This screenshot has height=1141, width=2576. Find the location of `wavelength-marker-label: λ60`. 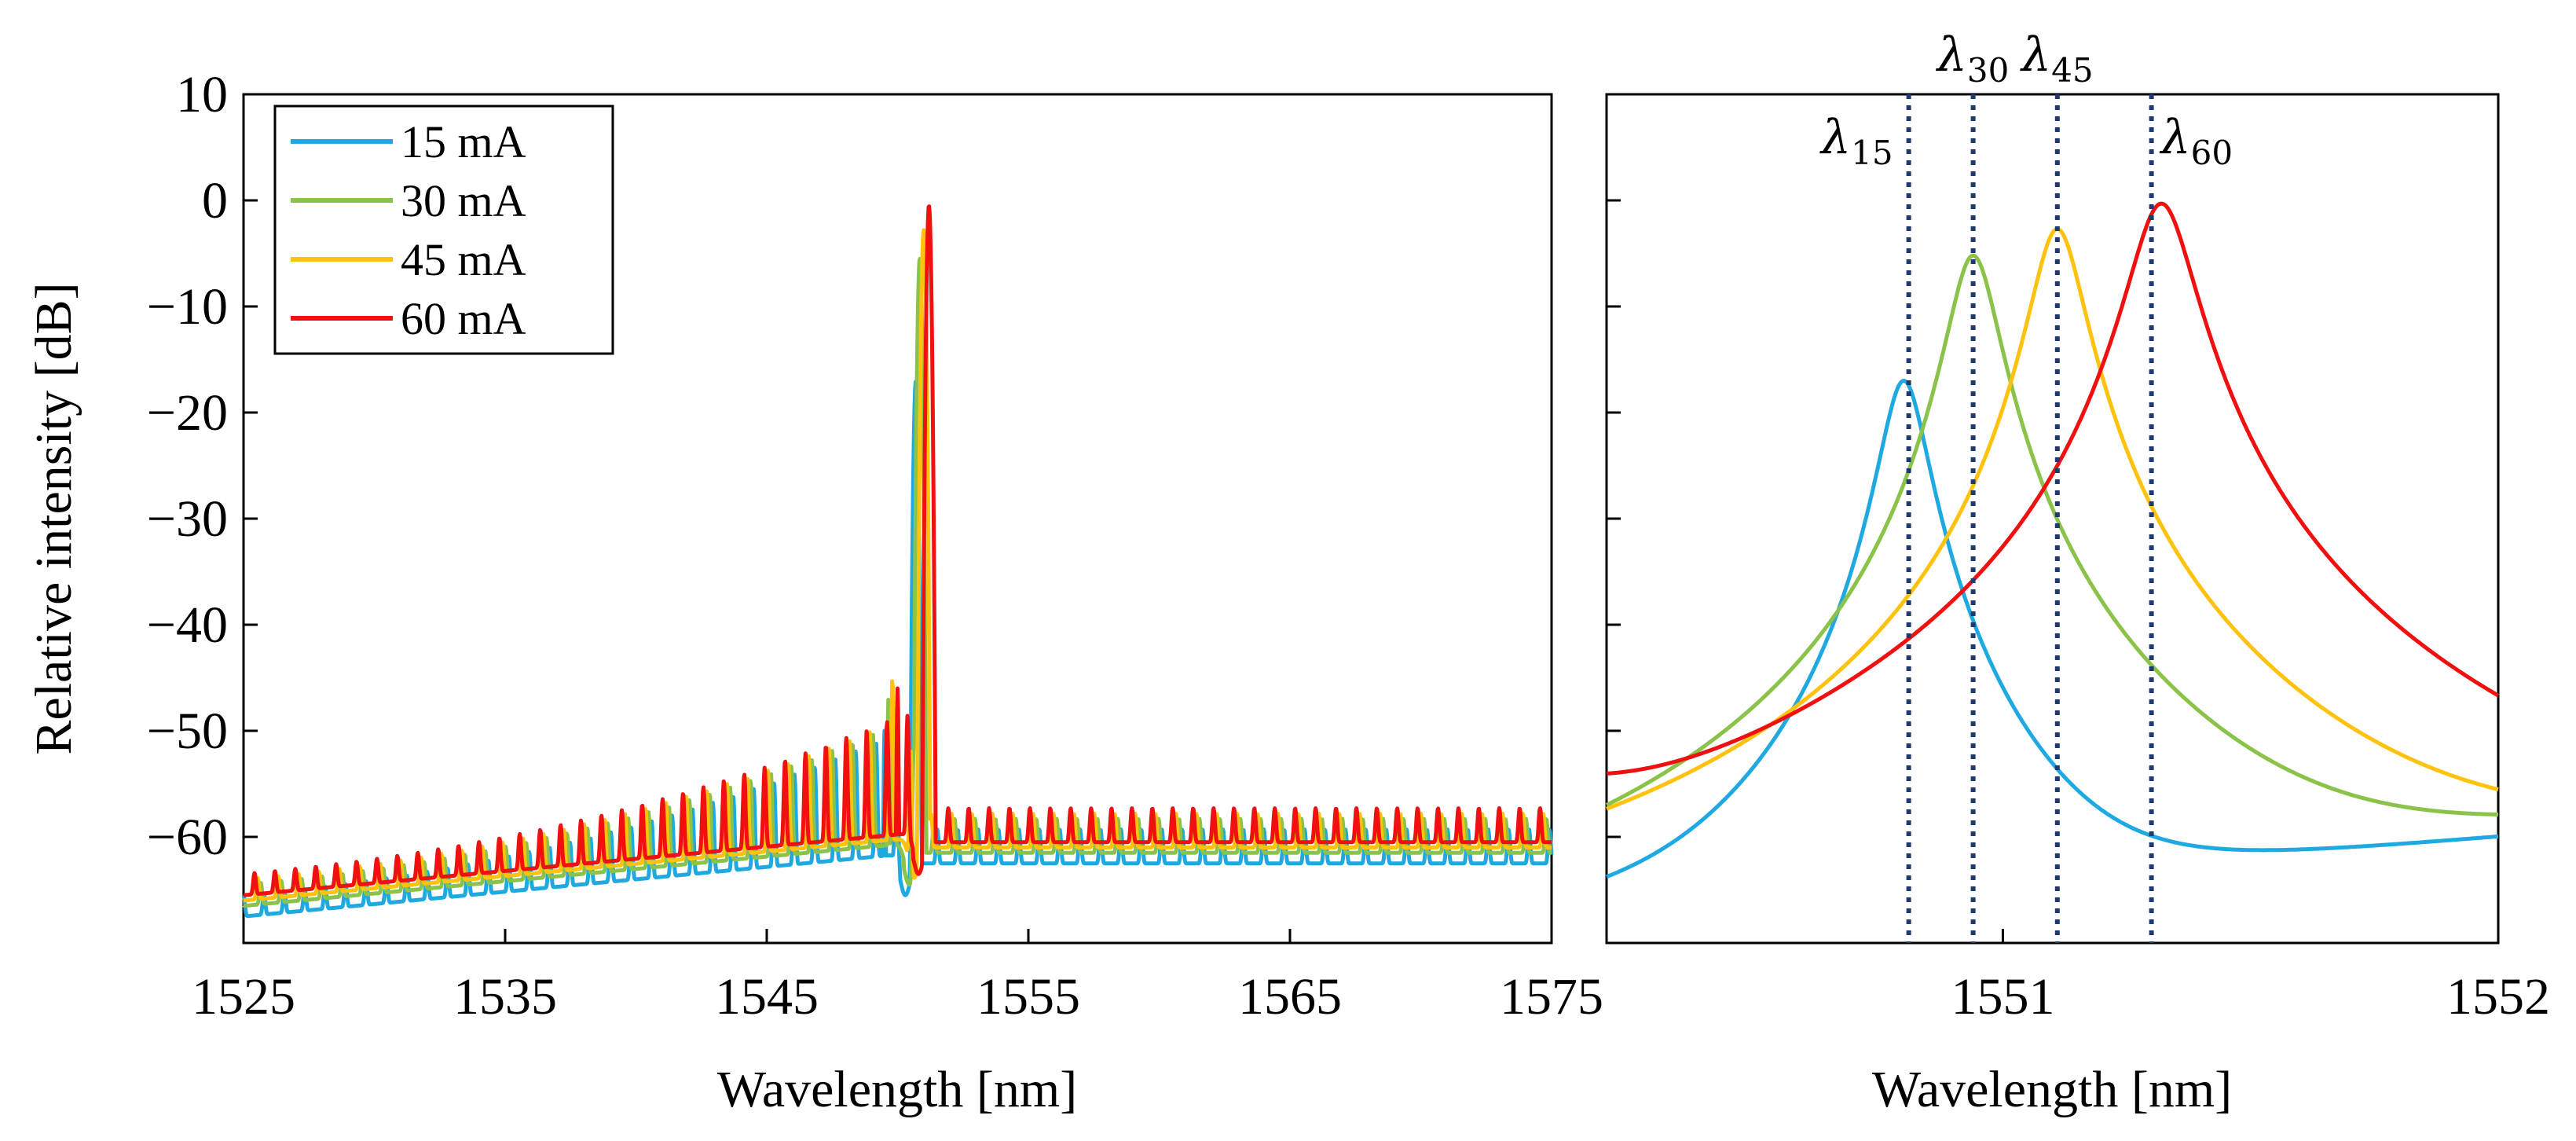

wavelength-marker-label: λ60 is located at coordinates (2196, 141).